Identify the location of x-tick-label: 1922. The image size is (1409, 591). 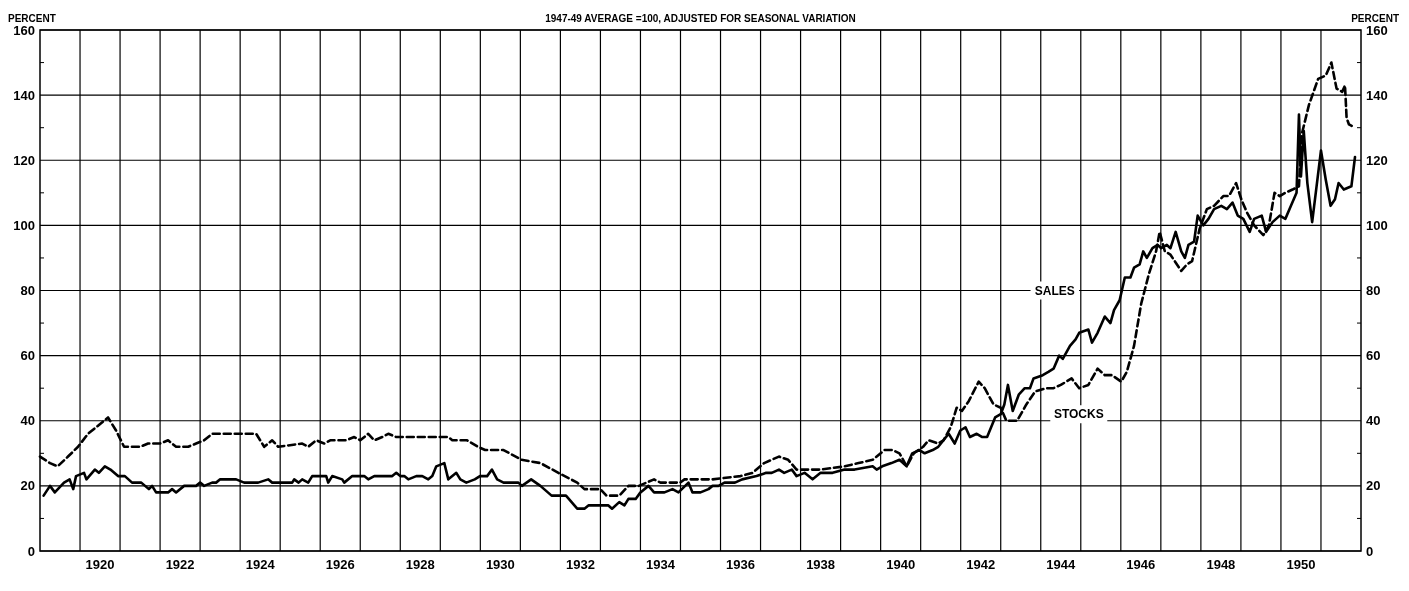
(180, 564).